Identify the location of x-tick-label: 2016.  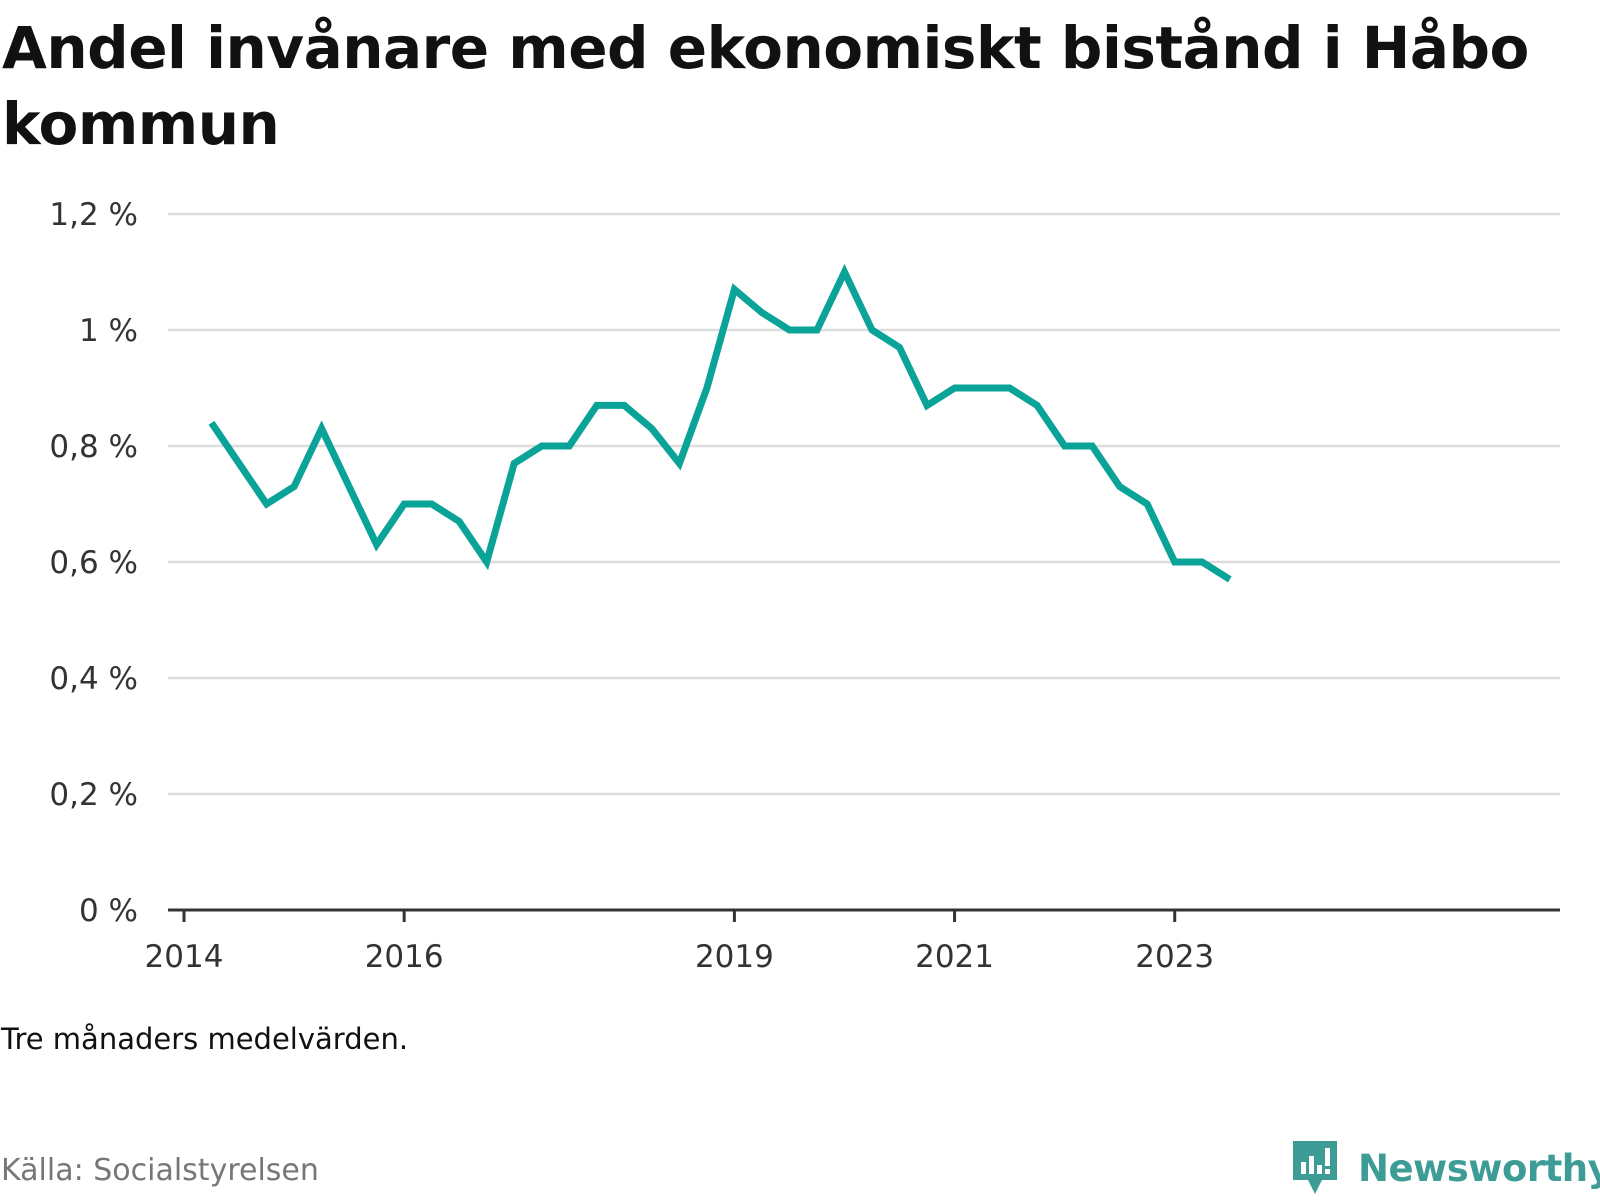
(404, 957).